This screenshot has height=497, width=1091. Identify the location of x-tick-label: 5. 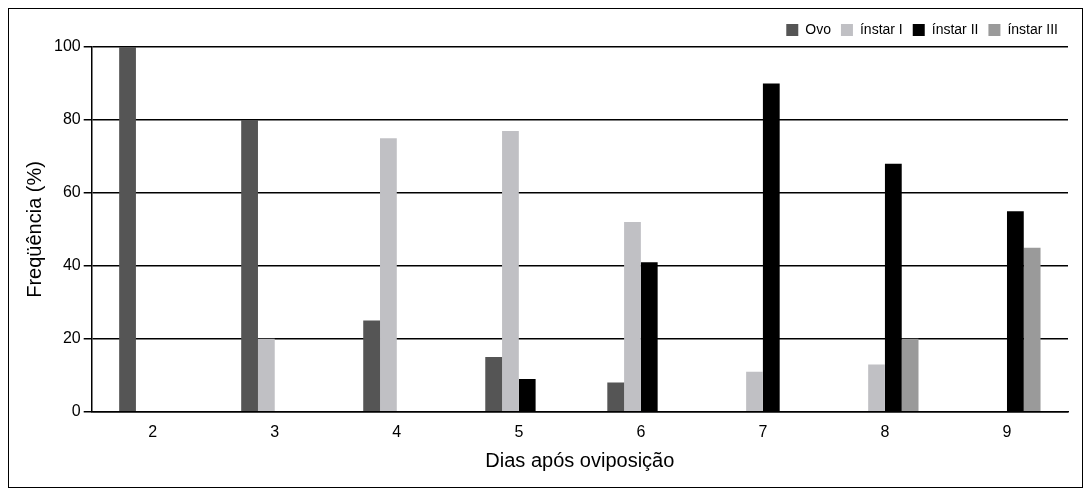
(519, 431).